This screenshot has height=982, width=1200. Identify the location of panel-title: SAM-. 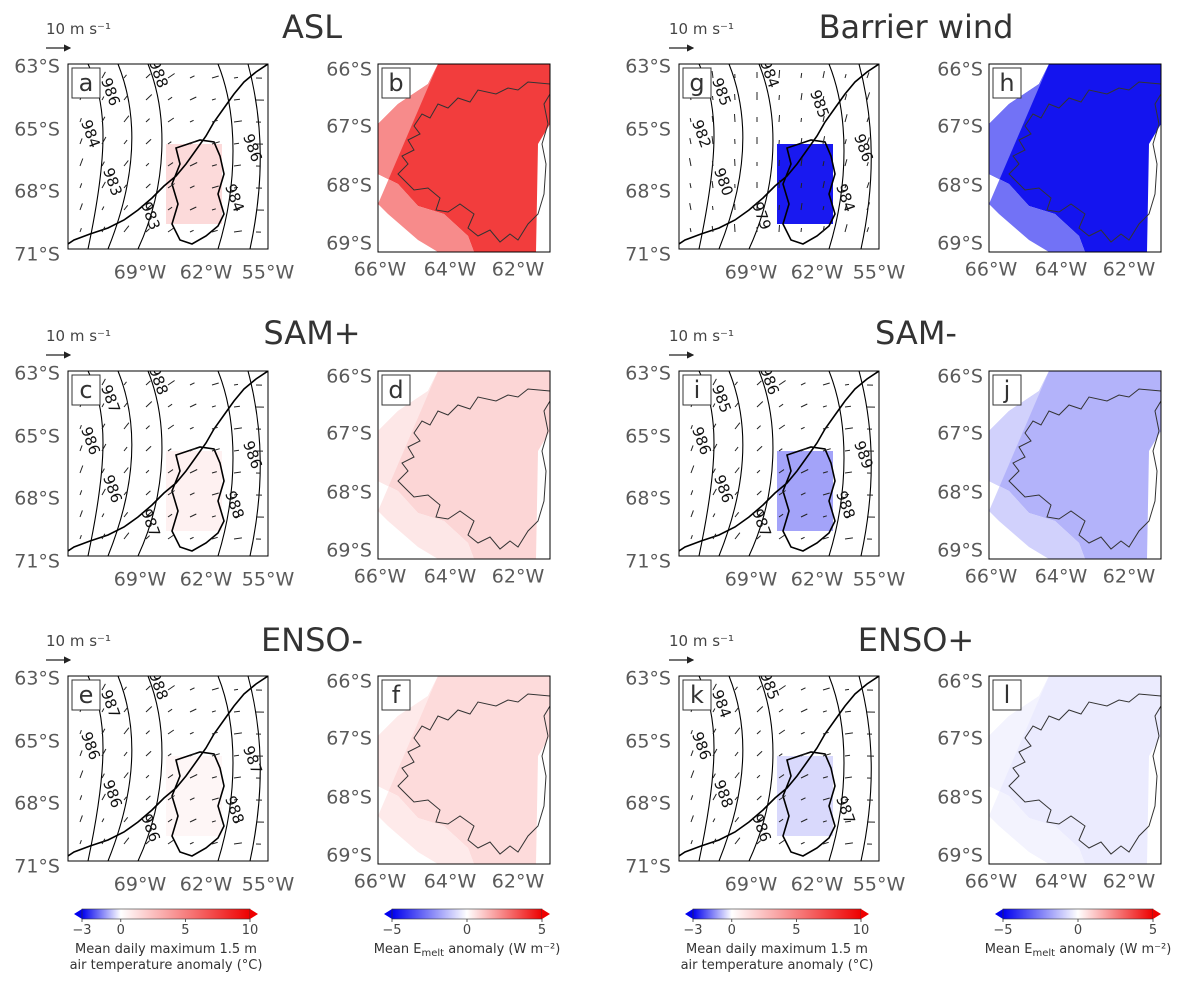
(916, 333).